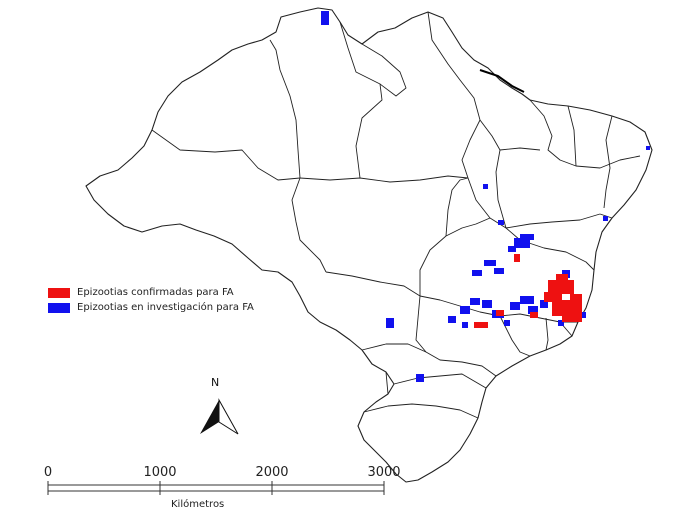 This screenshot has height=512, width=696. I want to click on legend-label-confirmed: Epizootias confirmadas para FA, so click(155, 292).